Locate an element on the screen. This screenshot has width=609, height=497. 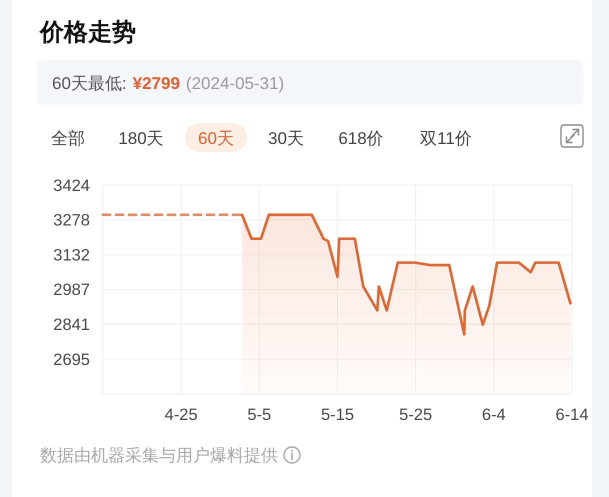
y-tick-label: 3278 is located at coordinates (71, 221).